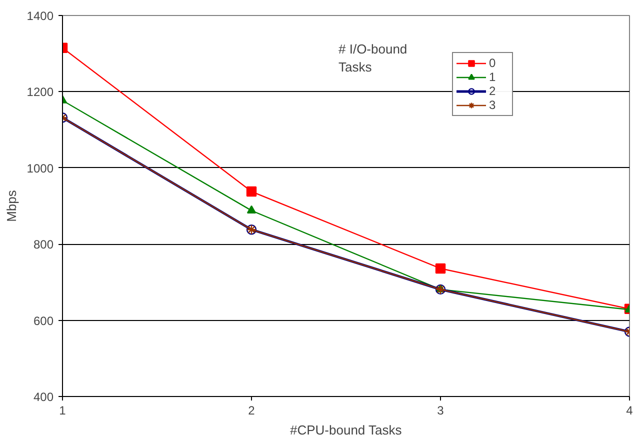 The height and width of the screenshot is (440, 637). What do you see at coordinates (252, 411) in the screenshot?
I see `x-tick-label: 2` at bounding box center [252, 411].